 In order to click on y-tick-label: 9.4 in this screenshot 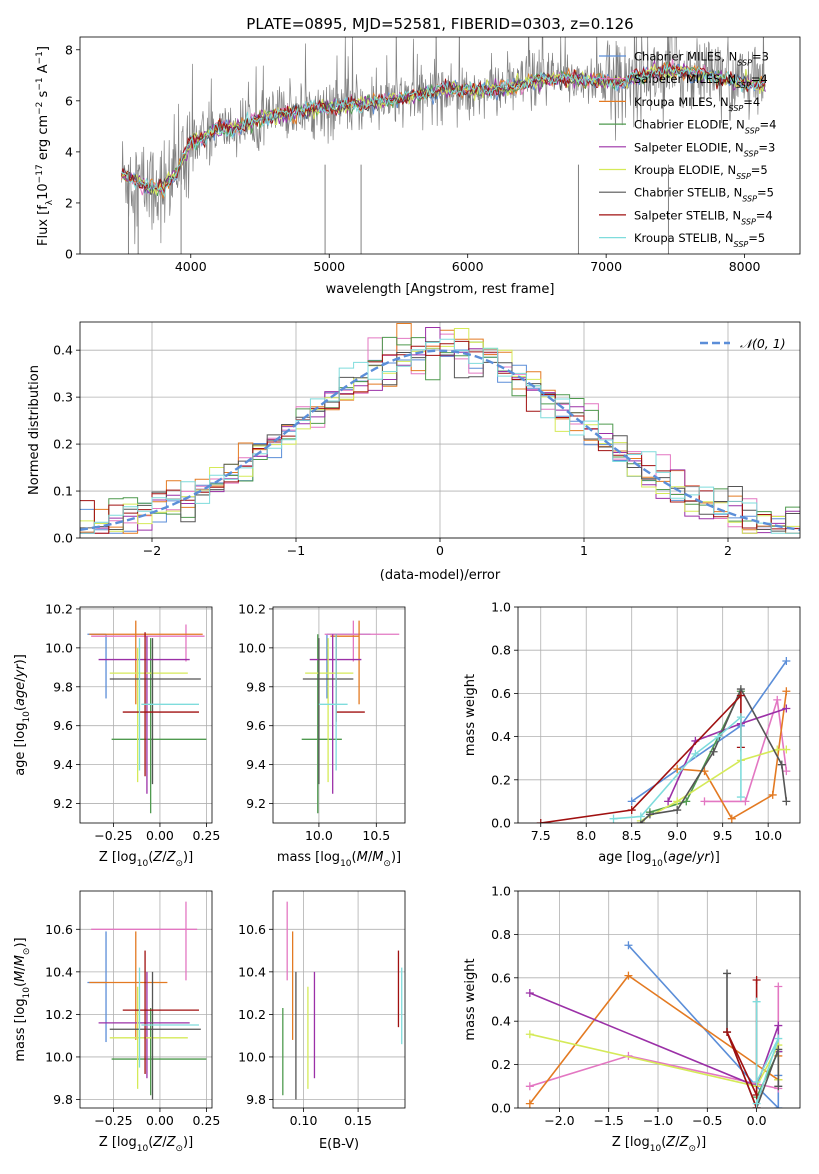, I will do `click(63, 764)`.